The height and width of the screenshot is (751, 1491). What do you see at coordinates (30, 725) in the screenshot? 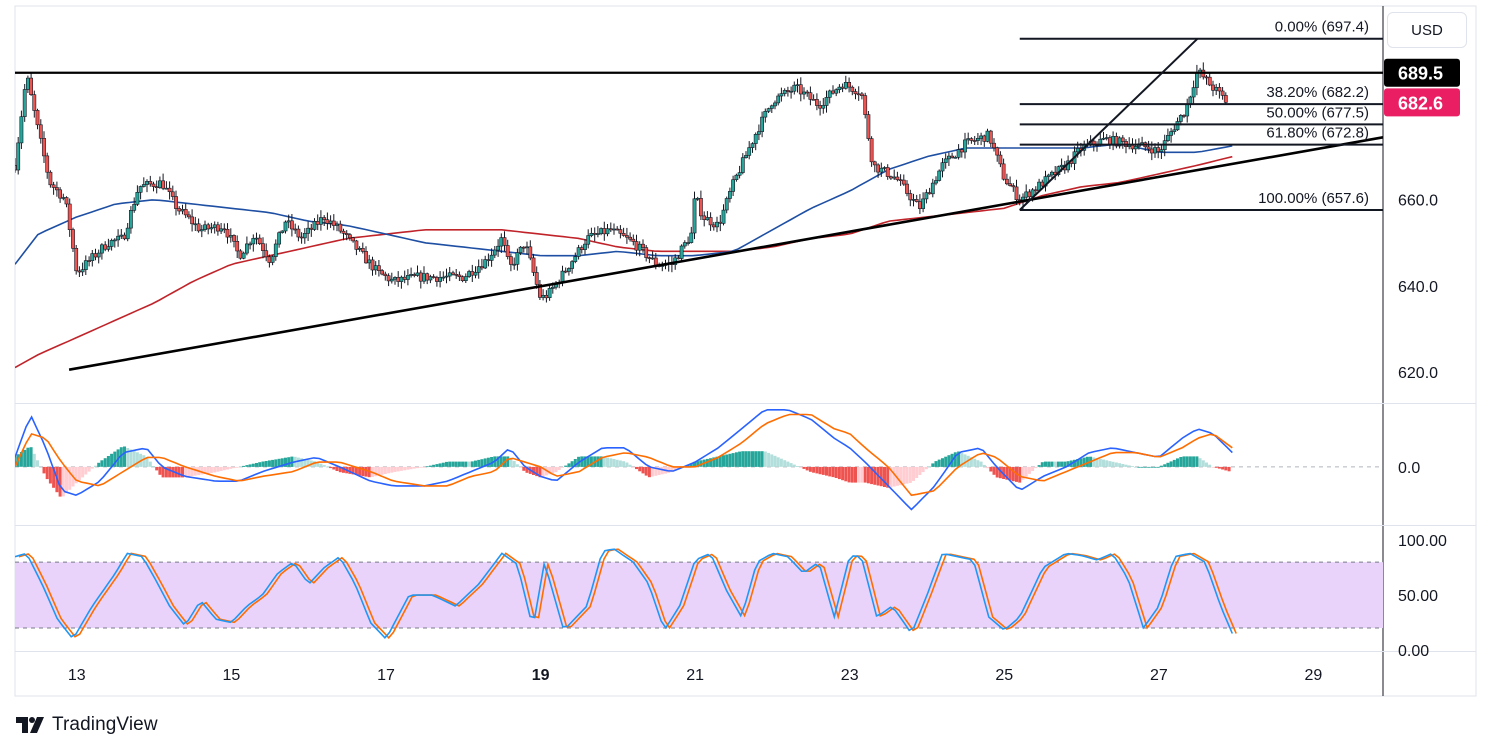
I see `tradingview-logo-icon` at bounding box center [30, 725].